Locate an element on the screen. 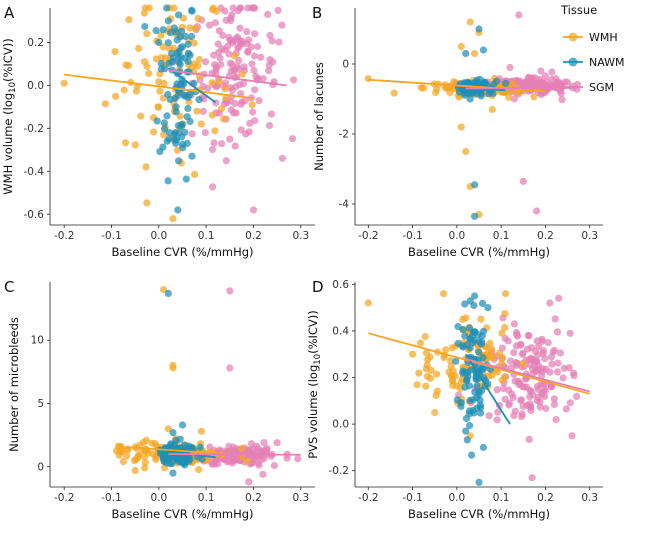  x-tick-label: -0.1 is located at coordinates (111, 498).